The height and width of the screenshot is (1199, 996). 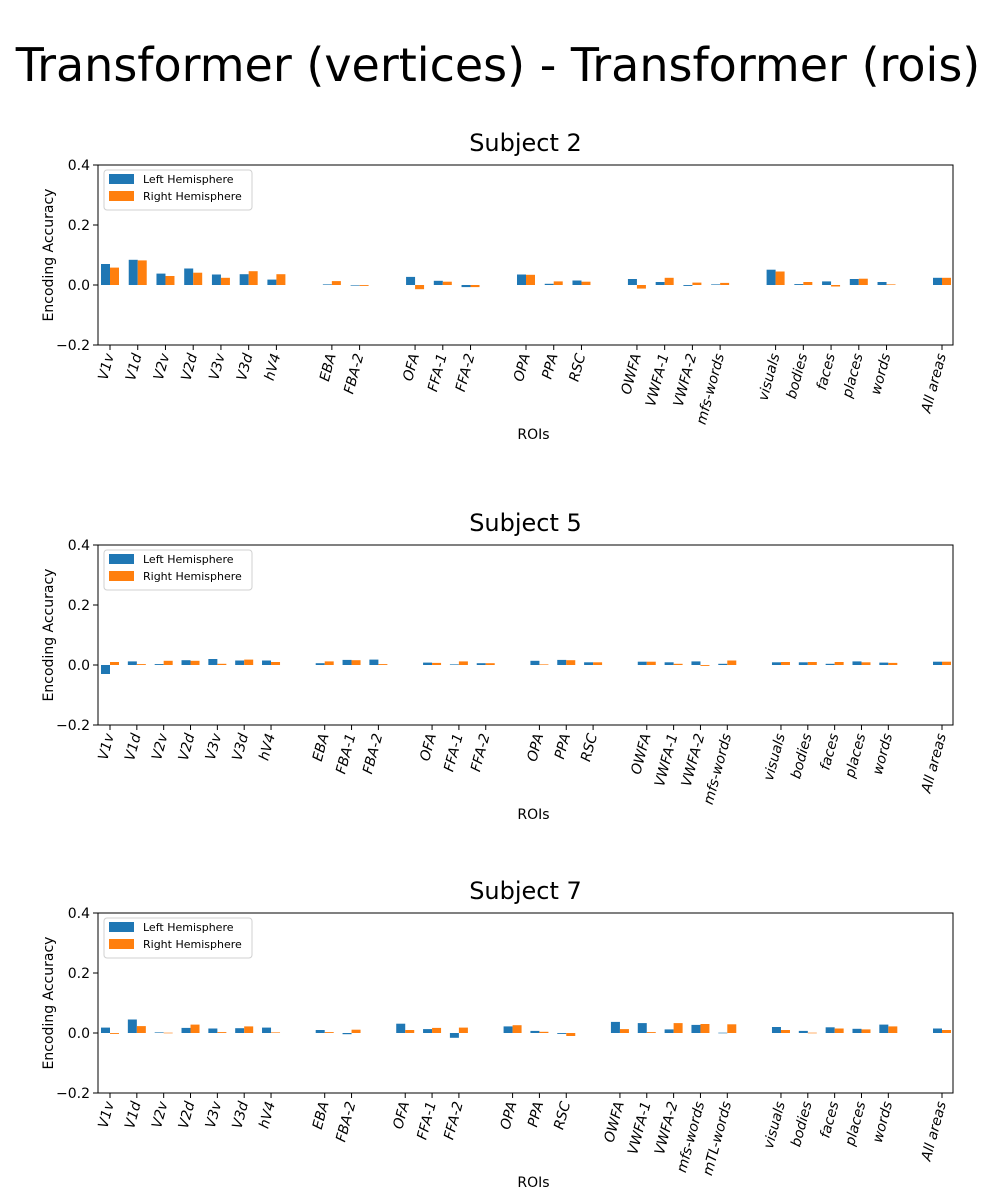 I want to click on x-tick-label: FBA-2, so click(x=354, y=374).